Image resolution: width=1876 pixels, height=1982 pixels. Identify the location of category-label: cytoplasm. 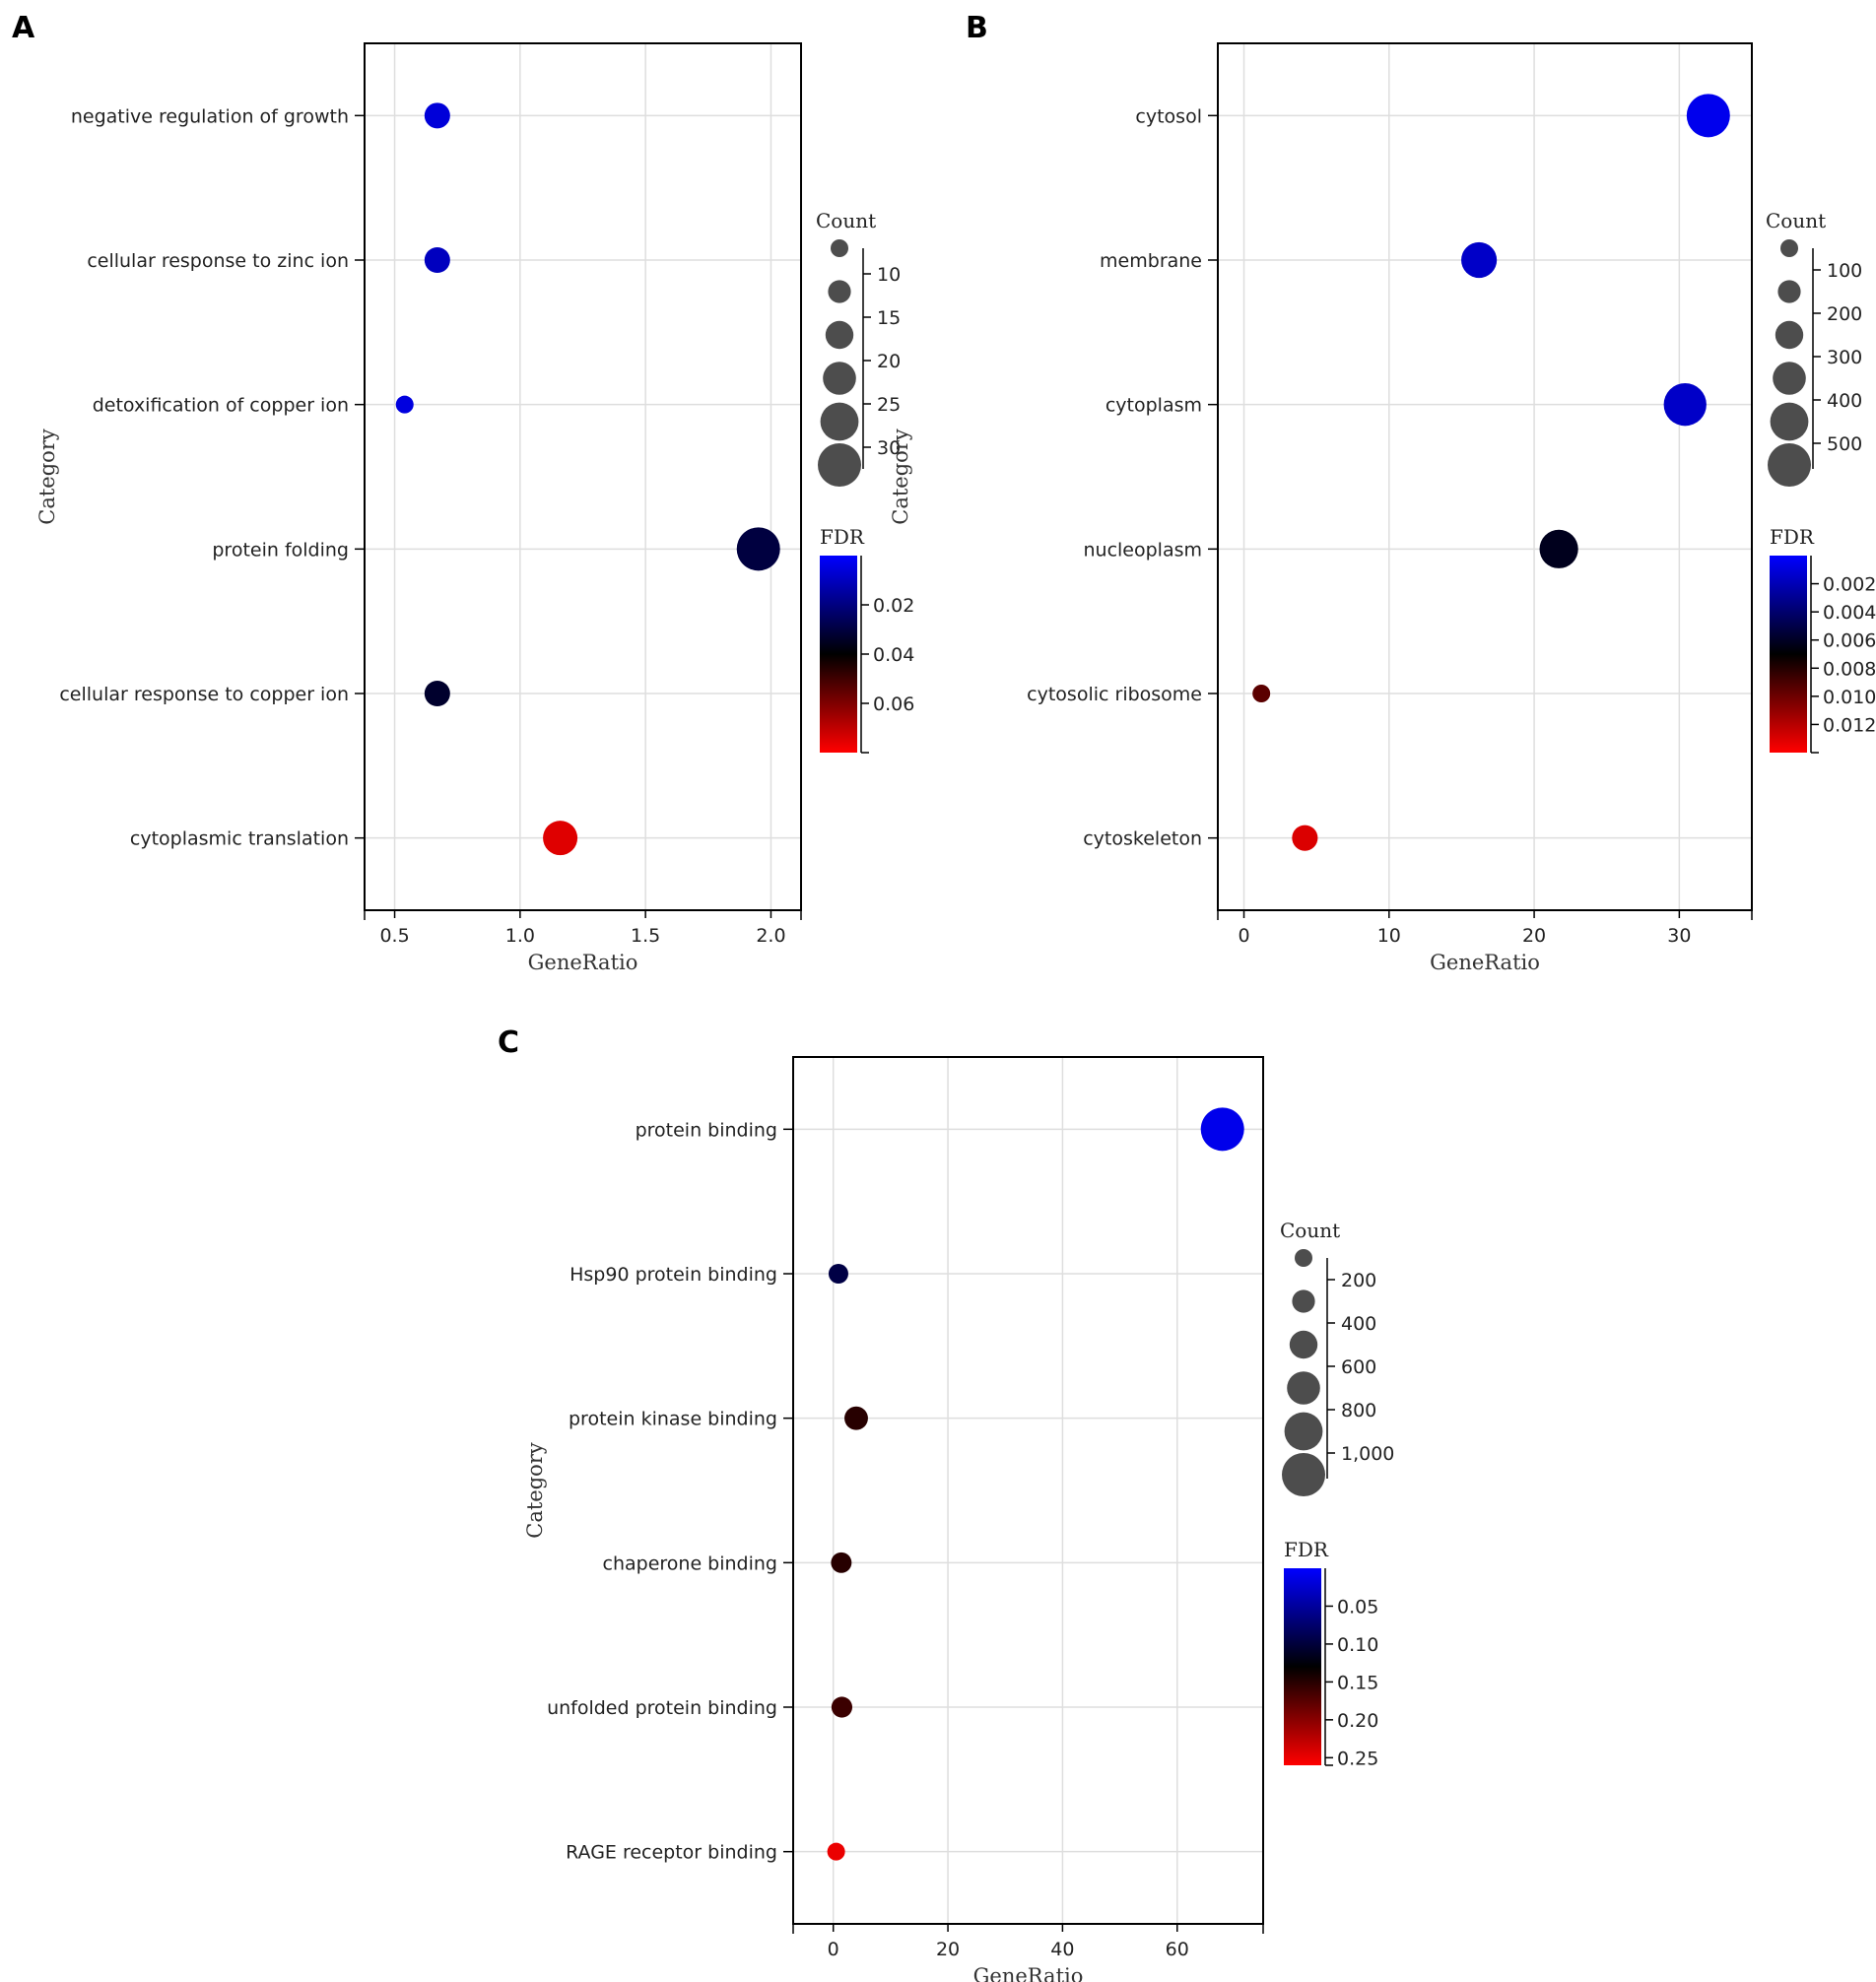
(1154, 406).